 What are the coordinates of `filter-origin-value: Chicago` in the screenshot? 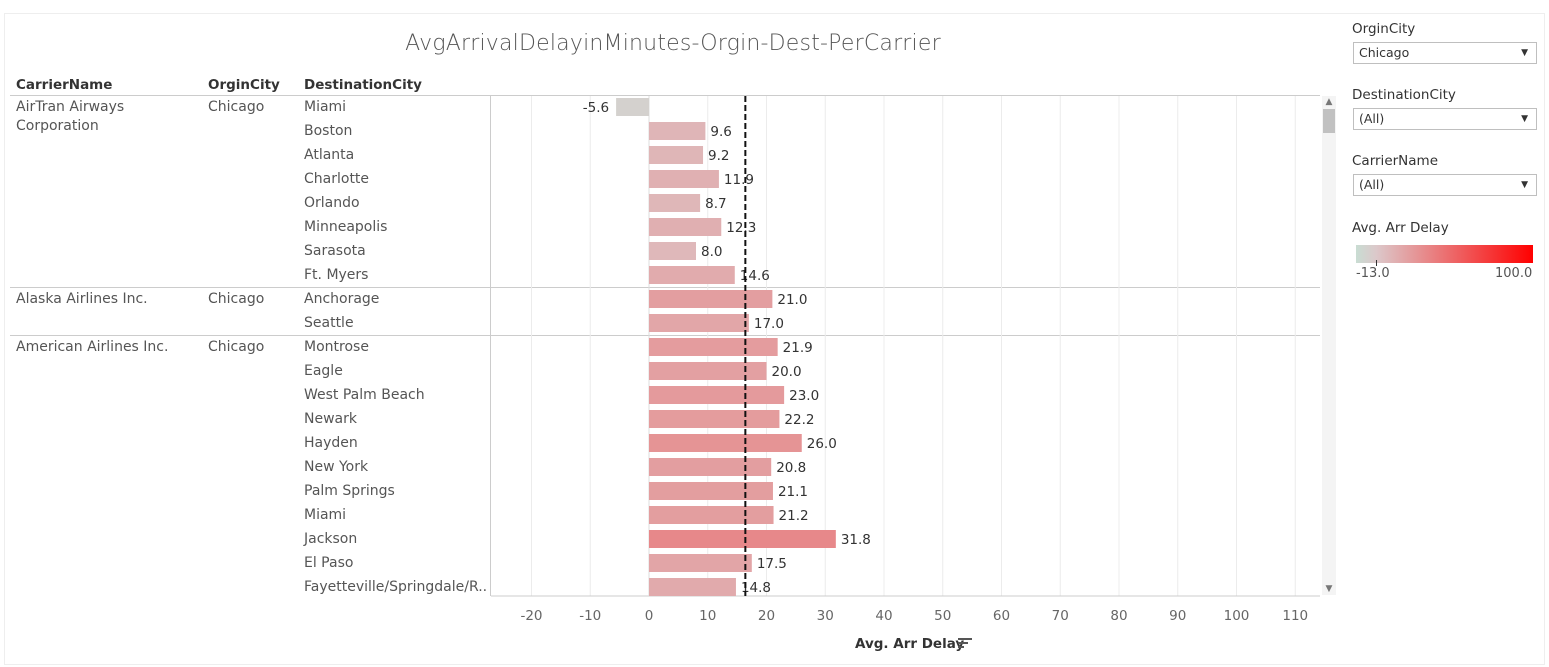 It's located at (1384, 52).